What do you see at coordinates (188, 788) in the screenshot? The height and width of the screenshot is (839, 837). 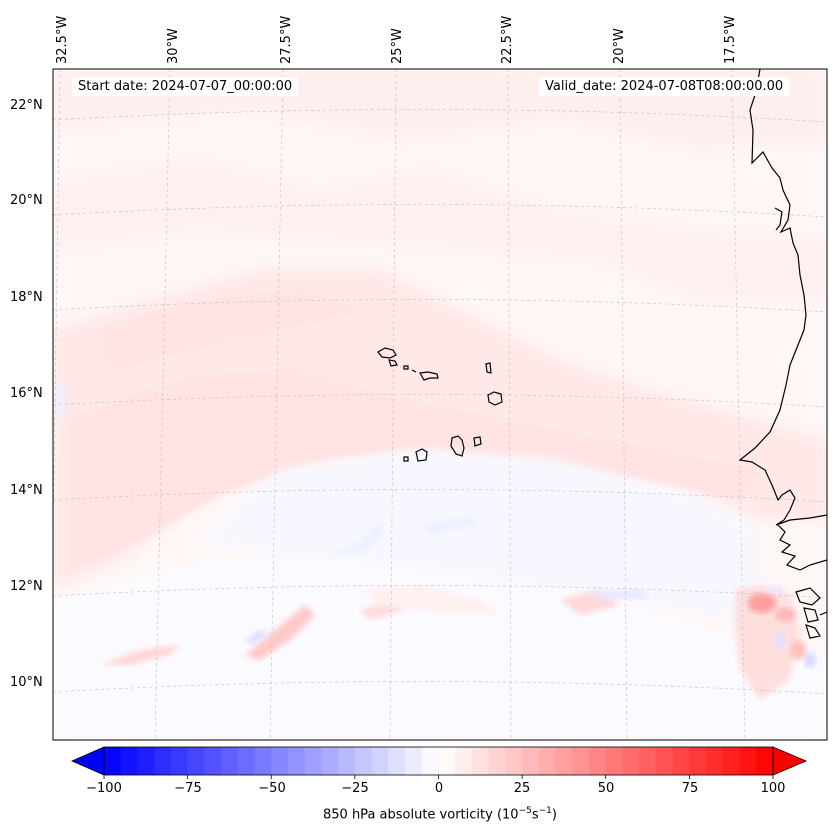 I see `colorbar-tick-label: −75` at bounding box center [188, 788].